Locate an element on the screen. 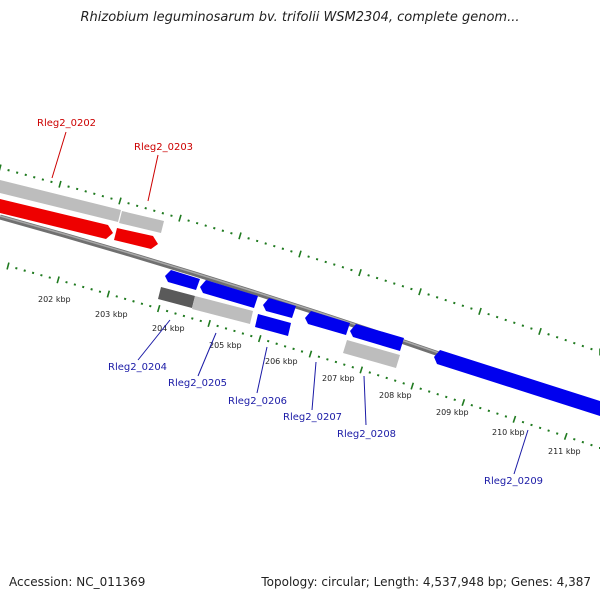  upper-feature-track is located at coordinates (82, 214).